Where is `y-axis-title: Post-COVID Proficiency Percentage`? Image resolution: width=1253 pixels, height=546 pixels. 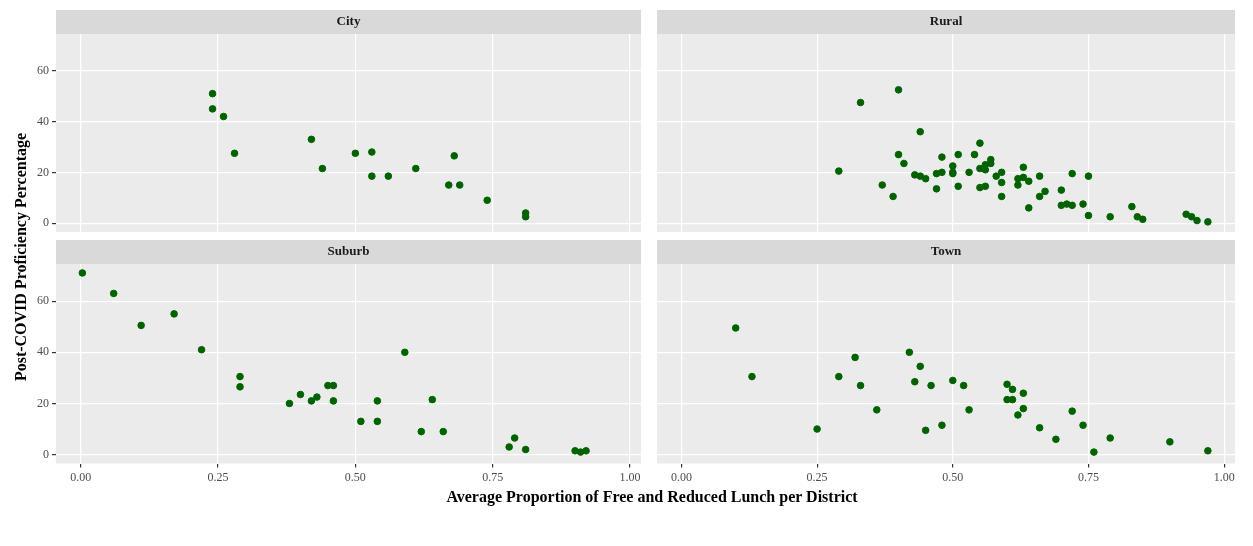 y-axis-title: Post-COVID Proficiency Percentage is located at coordinates (21, 257).